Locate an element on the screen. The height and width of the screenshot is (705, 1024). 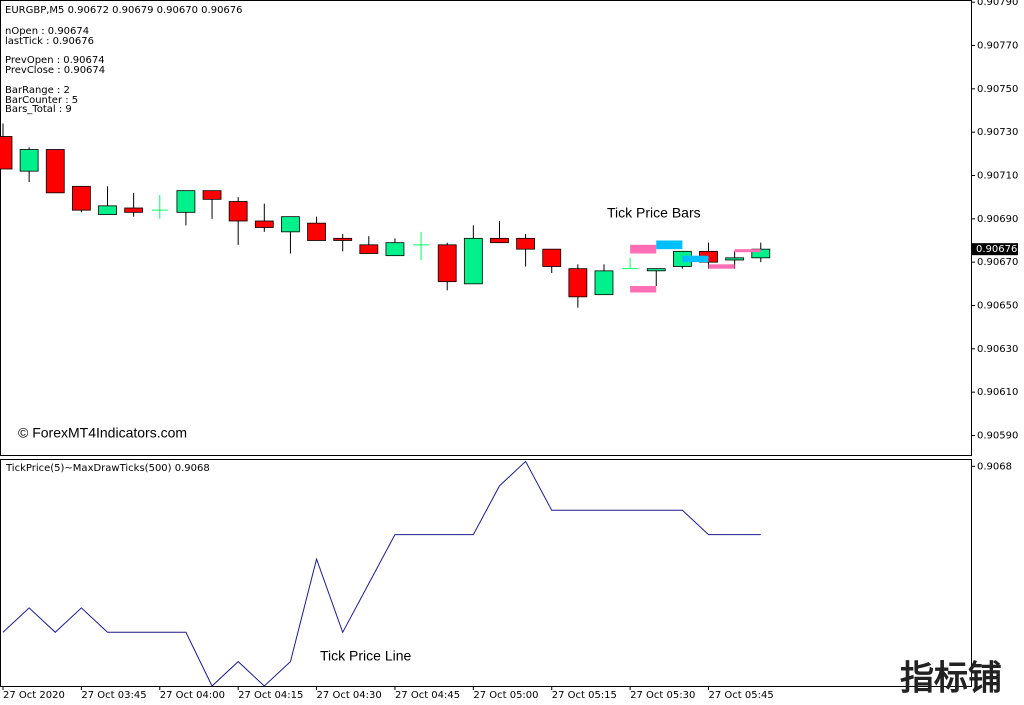
info-line: BarRange : 2 is located at coordinates (37, 90).